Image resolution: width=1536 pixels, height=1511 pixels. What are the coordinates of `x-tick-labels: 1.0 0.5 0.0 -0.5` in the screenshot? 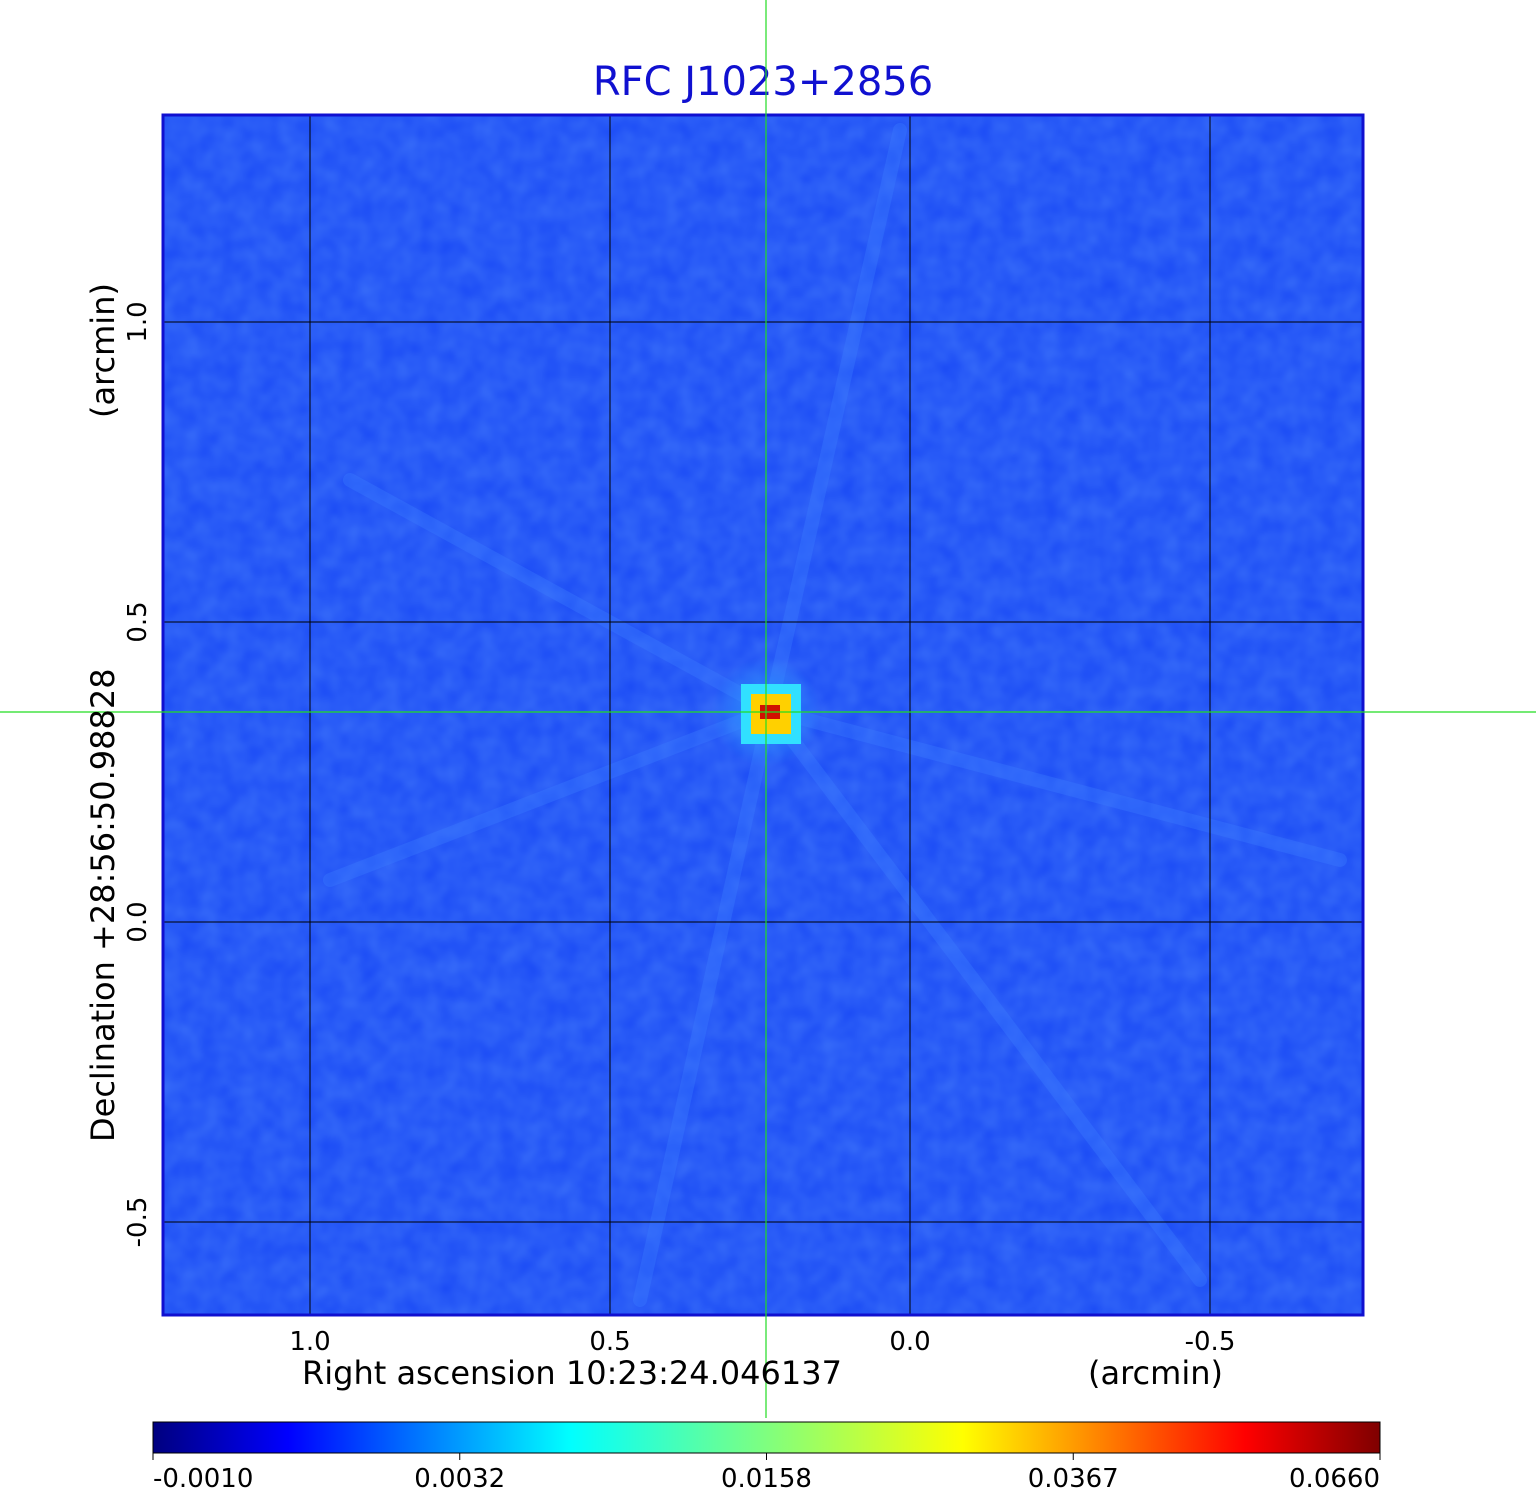 It's located at (762, 1342).